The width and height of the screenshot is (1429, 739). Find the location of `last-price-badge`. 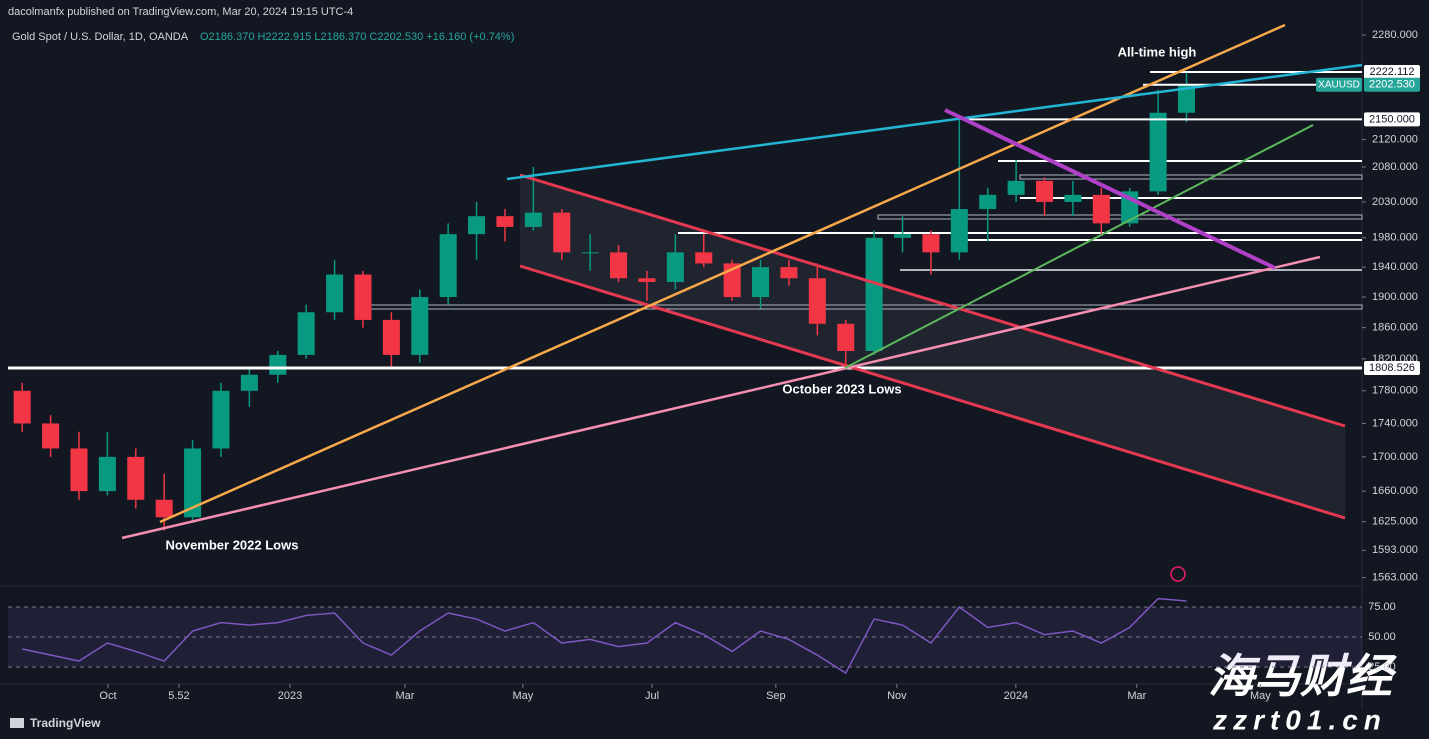

last-price-badge is located at coordinates (1392, 84).